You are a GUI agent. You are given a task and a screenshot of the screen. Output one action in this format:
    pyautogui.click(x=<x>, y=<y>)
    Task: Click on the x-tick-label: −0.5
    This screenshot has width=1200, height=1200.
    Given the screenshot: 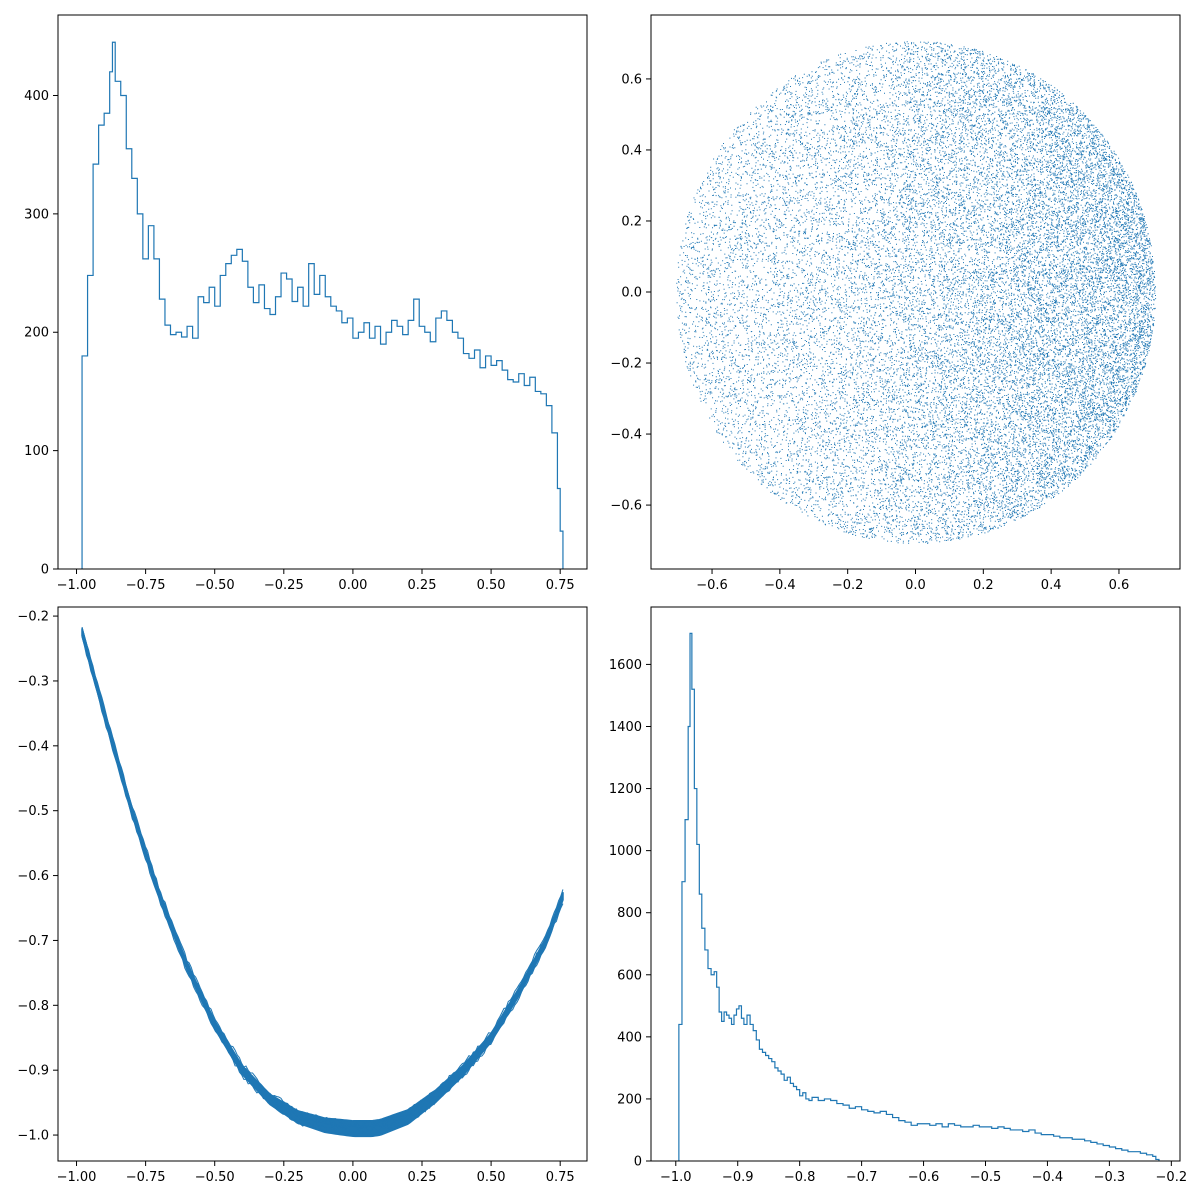 What is the action you would take?
    pyautogui.click(x=986, y=1177)
    